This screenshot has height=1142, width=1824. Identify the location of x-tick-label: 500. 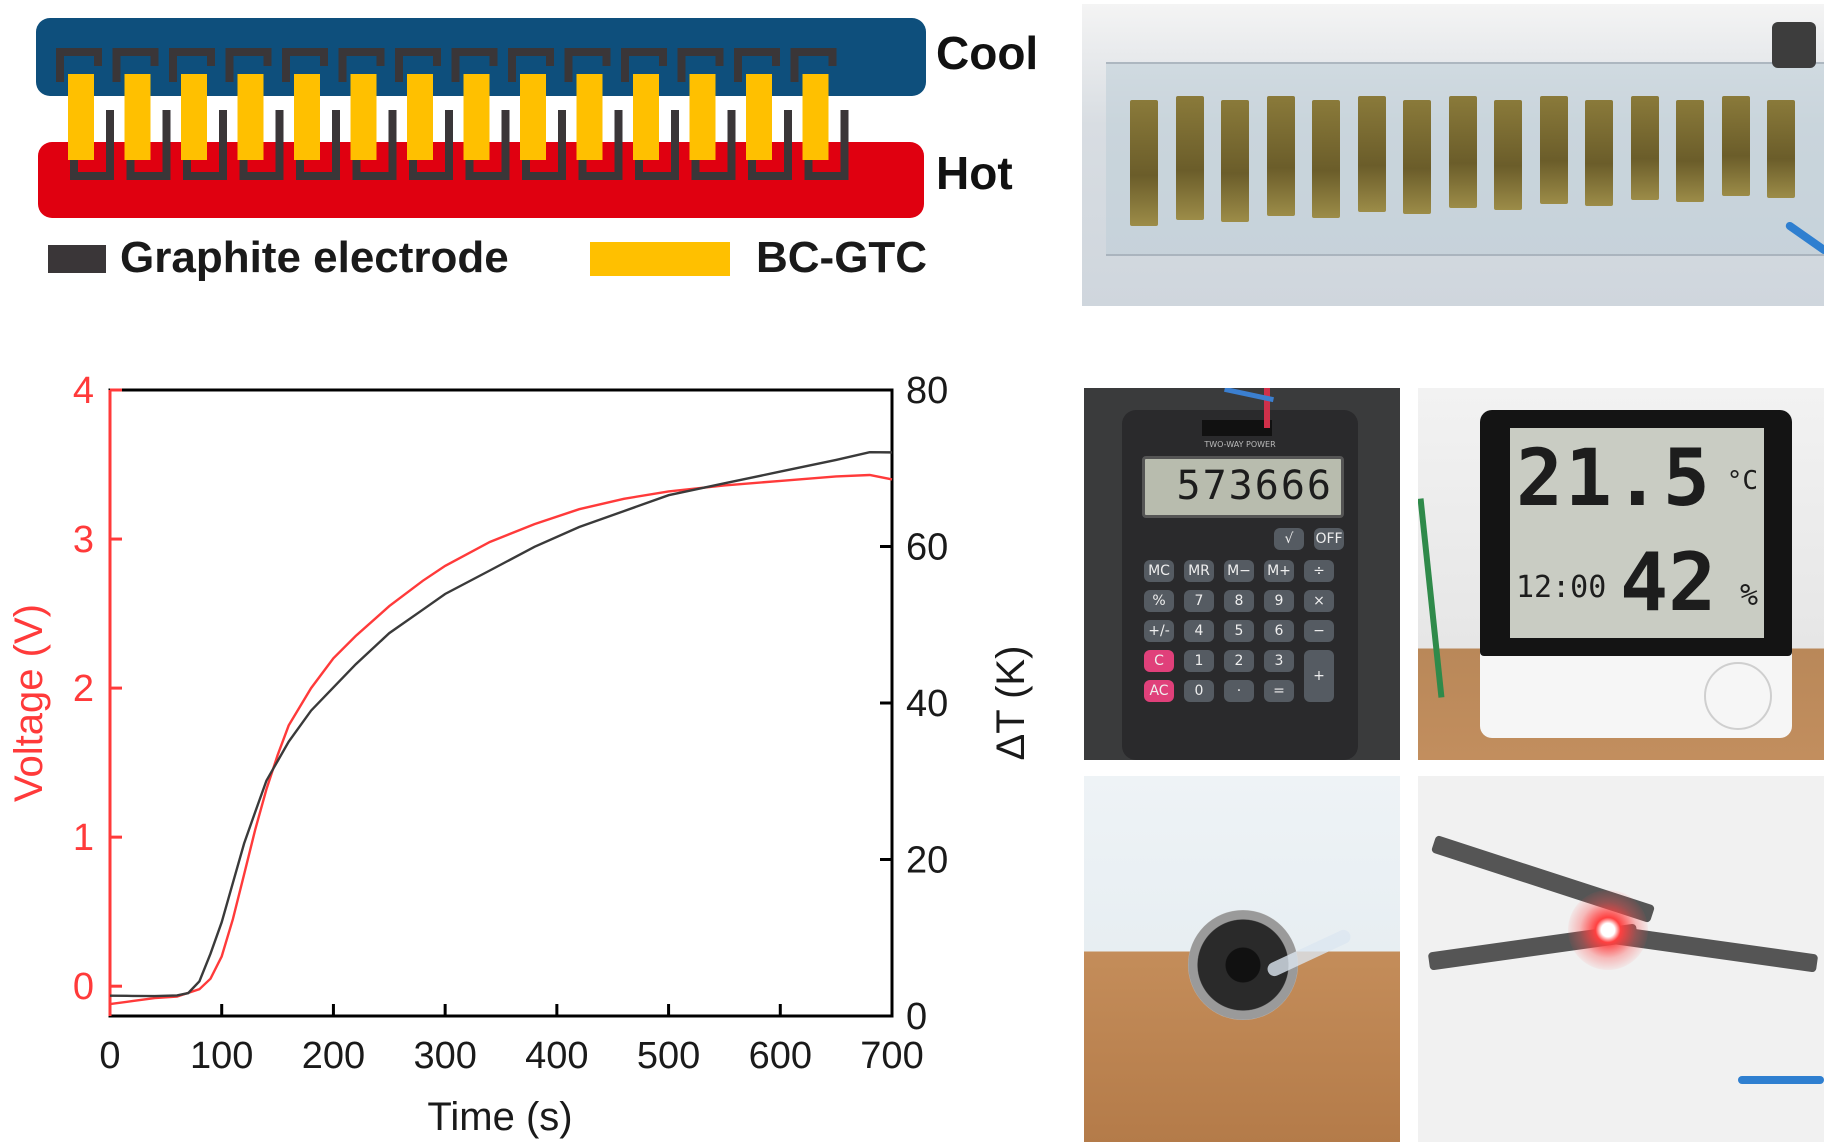
(668, 1056).